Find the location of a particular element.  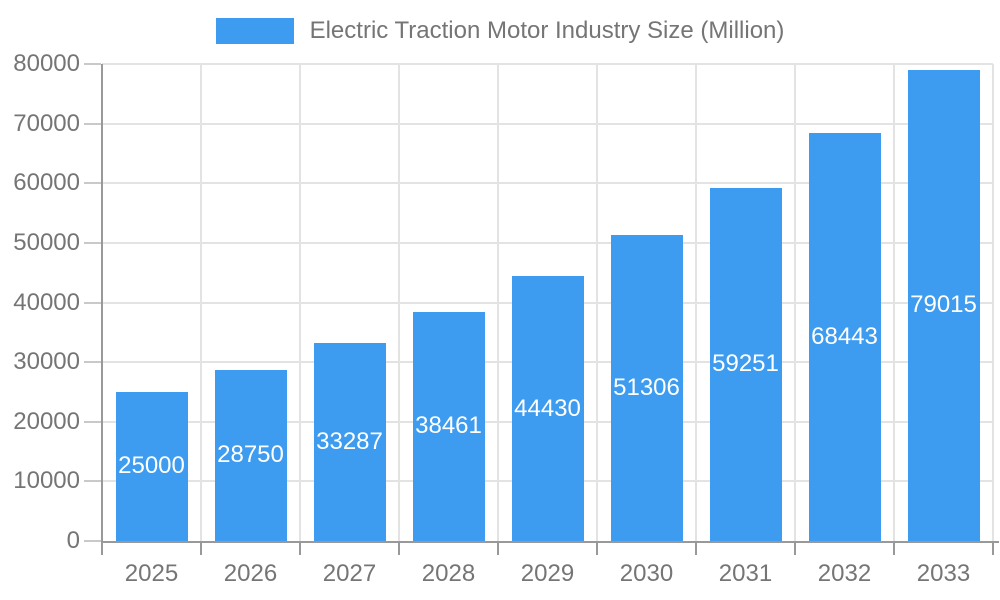

bar-value-label: 25000 is located at coordinates (151, 466).